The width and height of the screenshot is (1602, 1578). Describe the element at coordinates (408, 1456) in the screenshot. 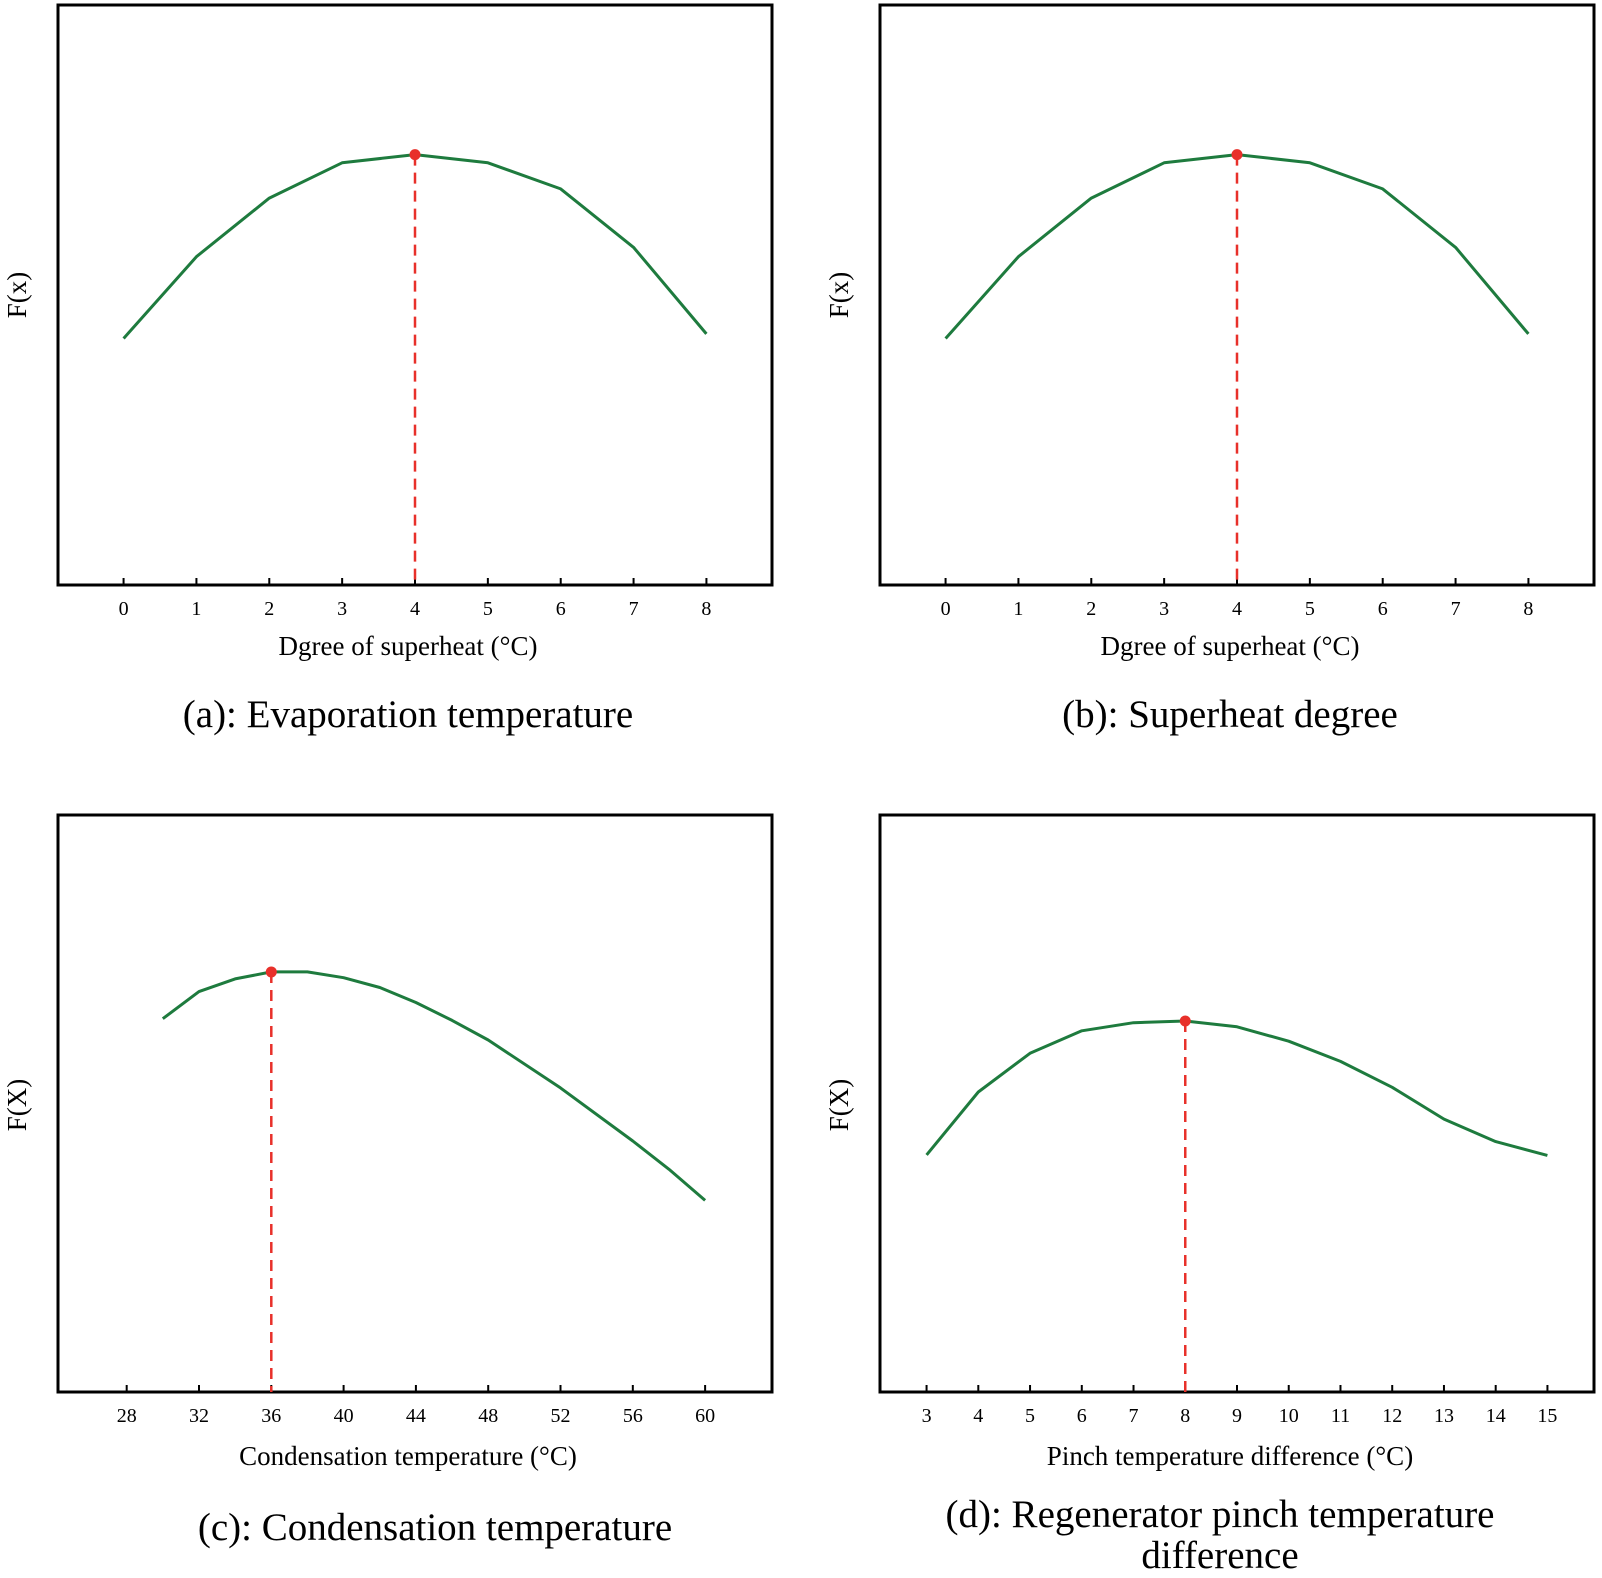

I see `x-axis-label: Condensation temperature (°C)` at that location.